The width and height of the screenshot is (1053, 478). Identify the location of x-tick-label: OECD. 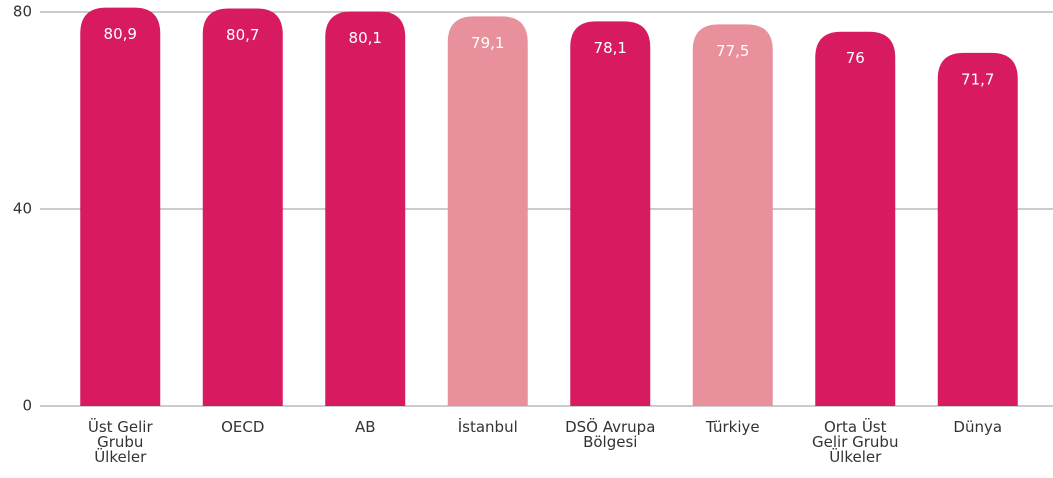
(243, 427).